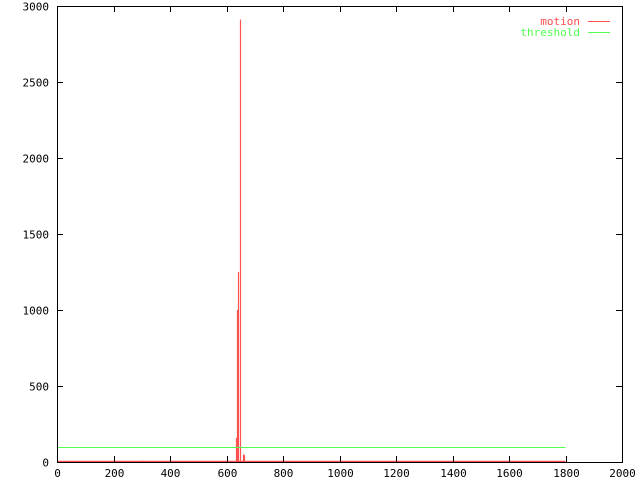 This screenshot has width=640, height=480. I want to click on x-tick-label: 800, so click(284, 473).